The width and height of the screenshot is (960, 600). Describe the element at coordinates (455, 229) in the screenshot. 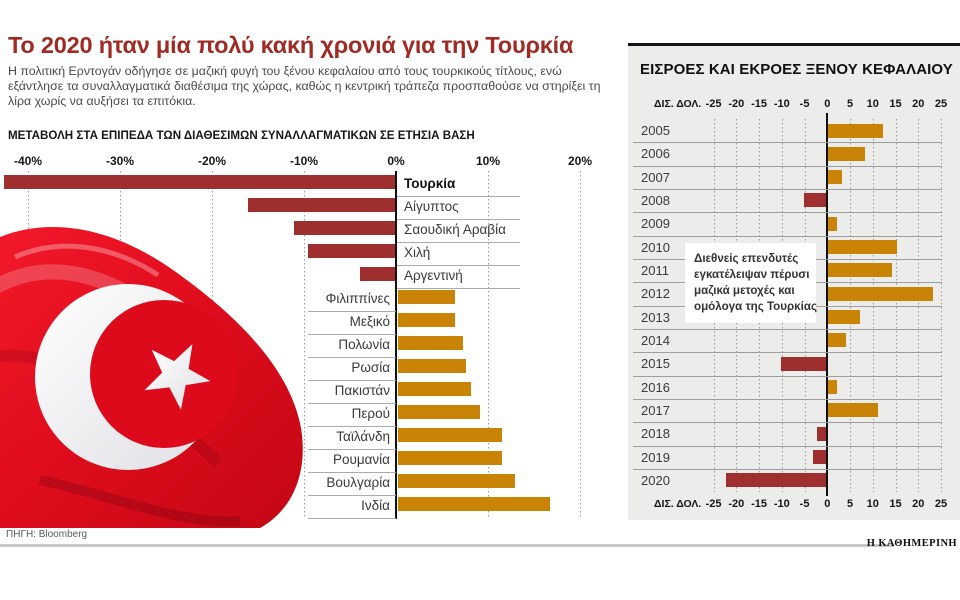

I see `country-label: Σαουδική Αραβία` at that location.